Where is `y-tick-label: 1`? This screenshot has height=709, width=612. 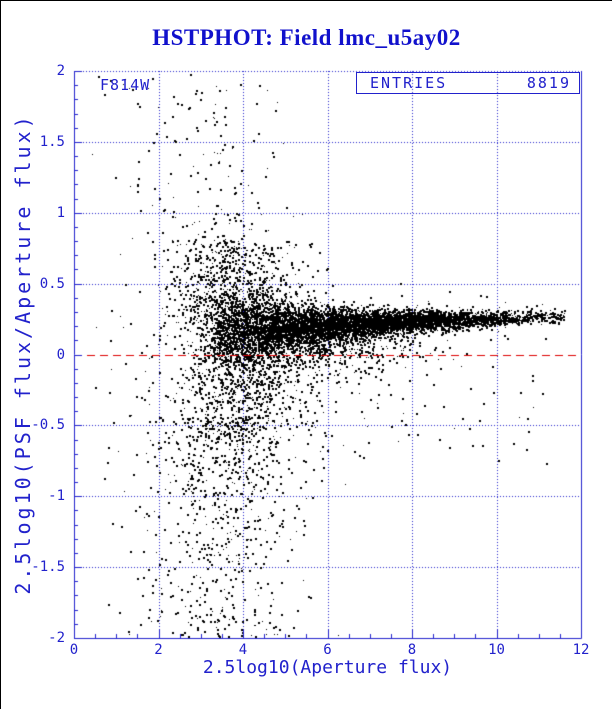
y-tick-label: 1 is located at coordinates (60, 212).